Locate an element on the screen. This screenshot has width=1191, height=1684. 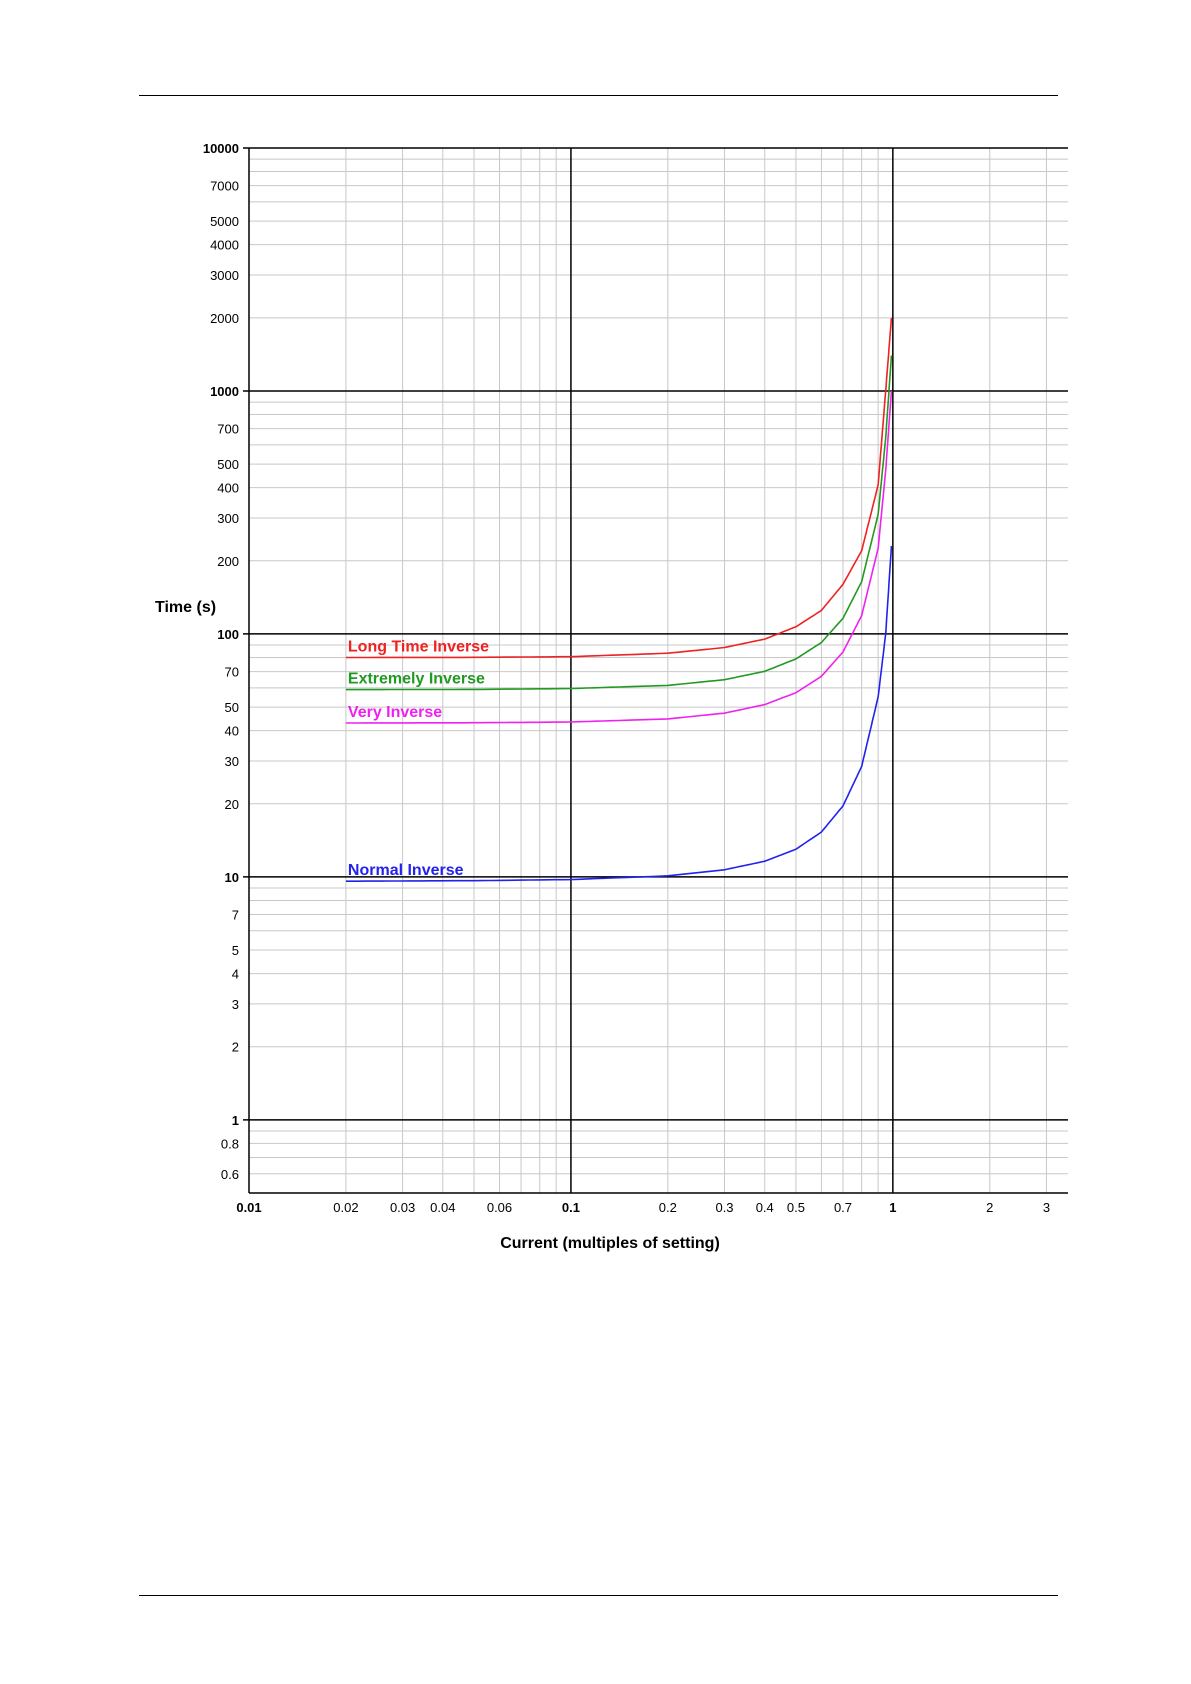
footer-rule is located at coordinates (598, 1595).